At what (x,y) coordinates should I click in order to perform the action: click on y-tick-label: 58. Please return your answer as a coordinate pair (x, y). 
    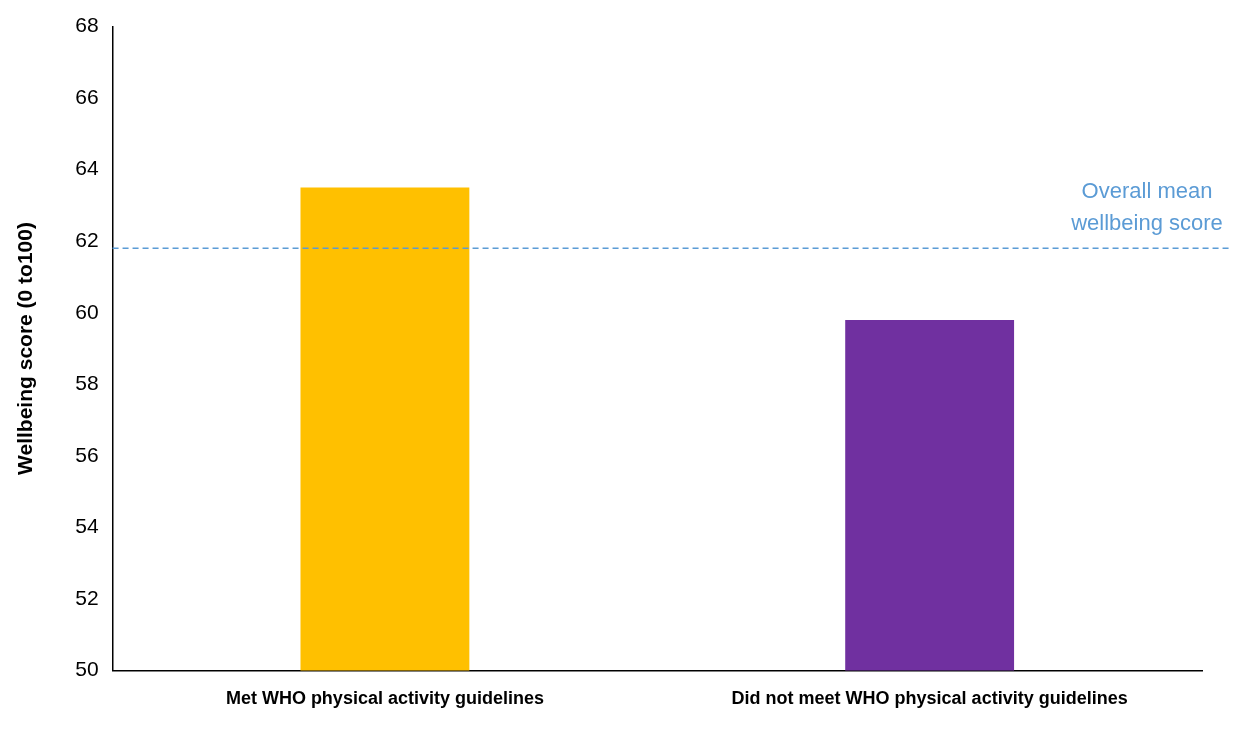
    Looking at the image, I should click on (87, 383).